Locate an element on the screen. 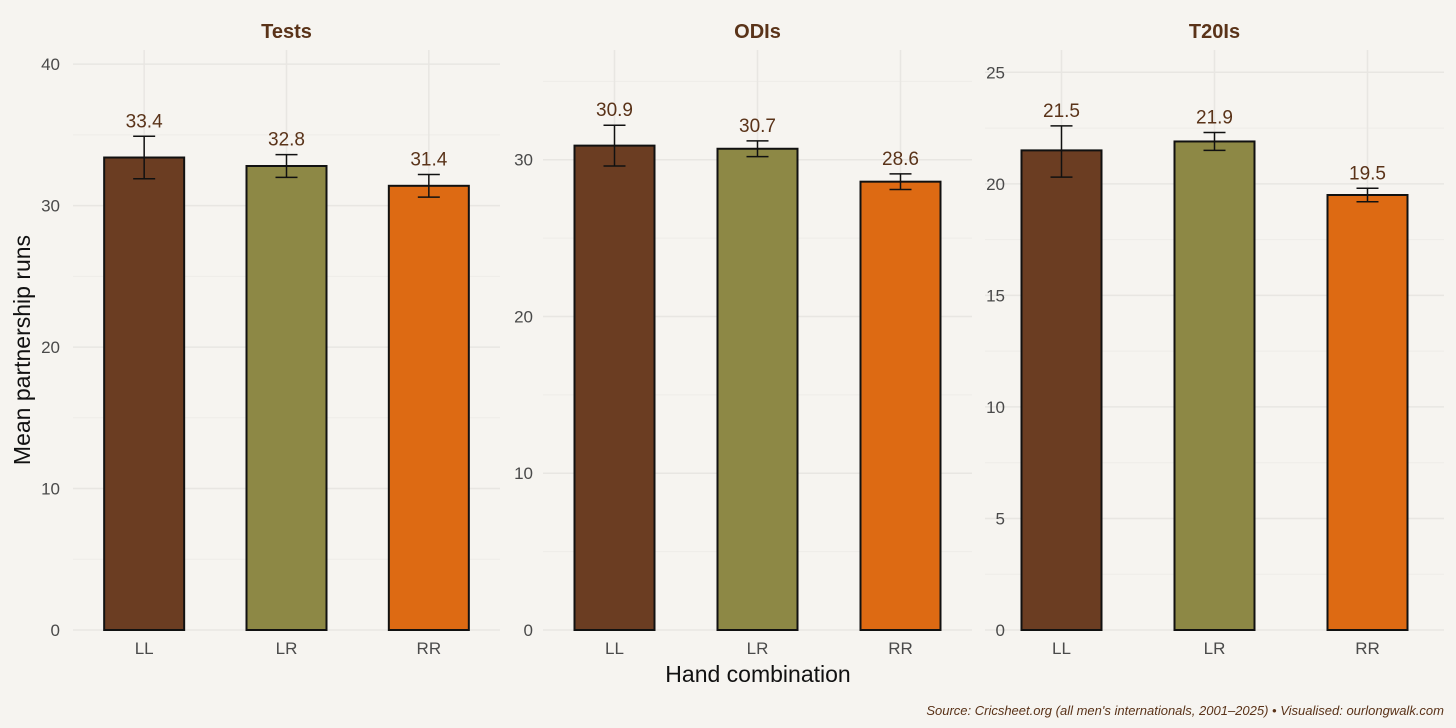 The height and width of the screenshot is (728, 1456). y-axis-title: Mean partnership runs is located at coordinates (22, 350).